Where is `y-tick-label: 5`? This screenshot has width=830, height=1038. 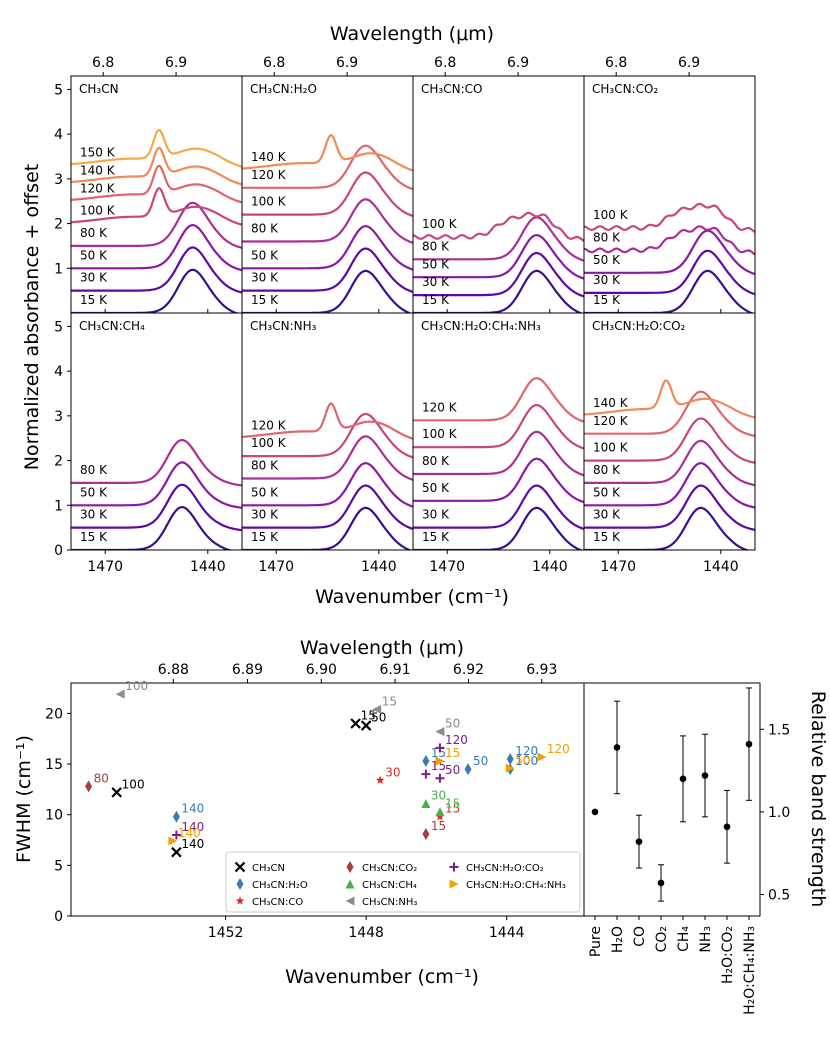
y-tick-label: 5 is located at coordinates (58, 90).